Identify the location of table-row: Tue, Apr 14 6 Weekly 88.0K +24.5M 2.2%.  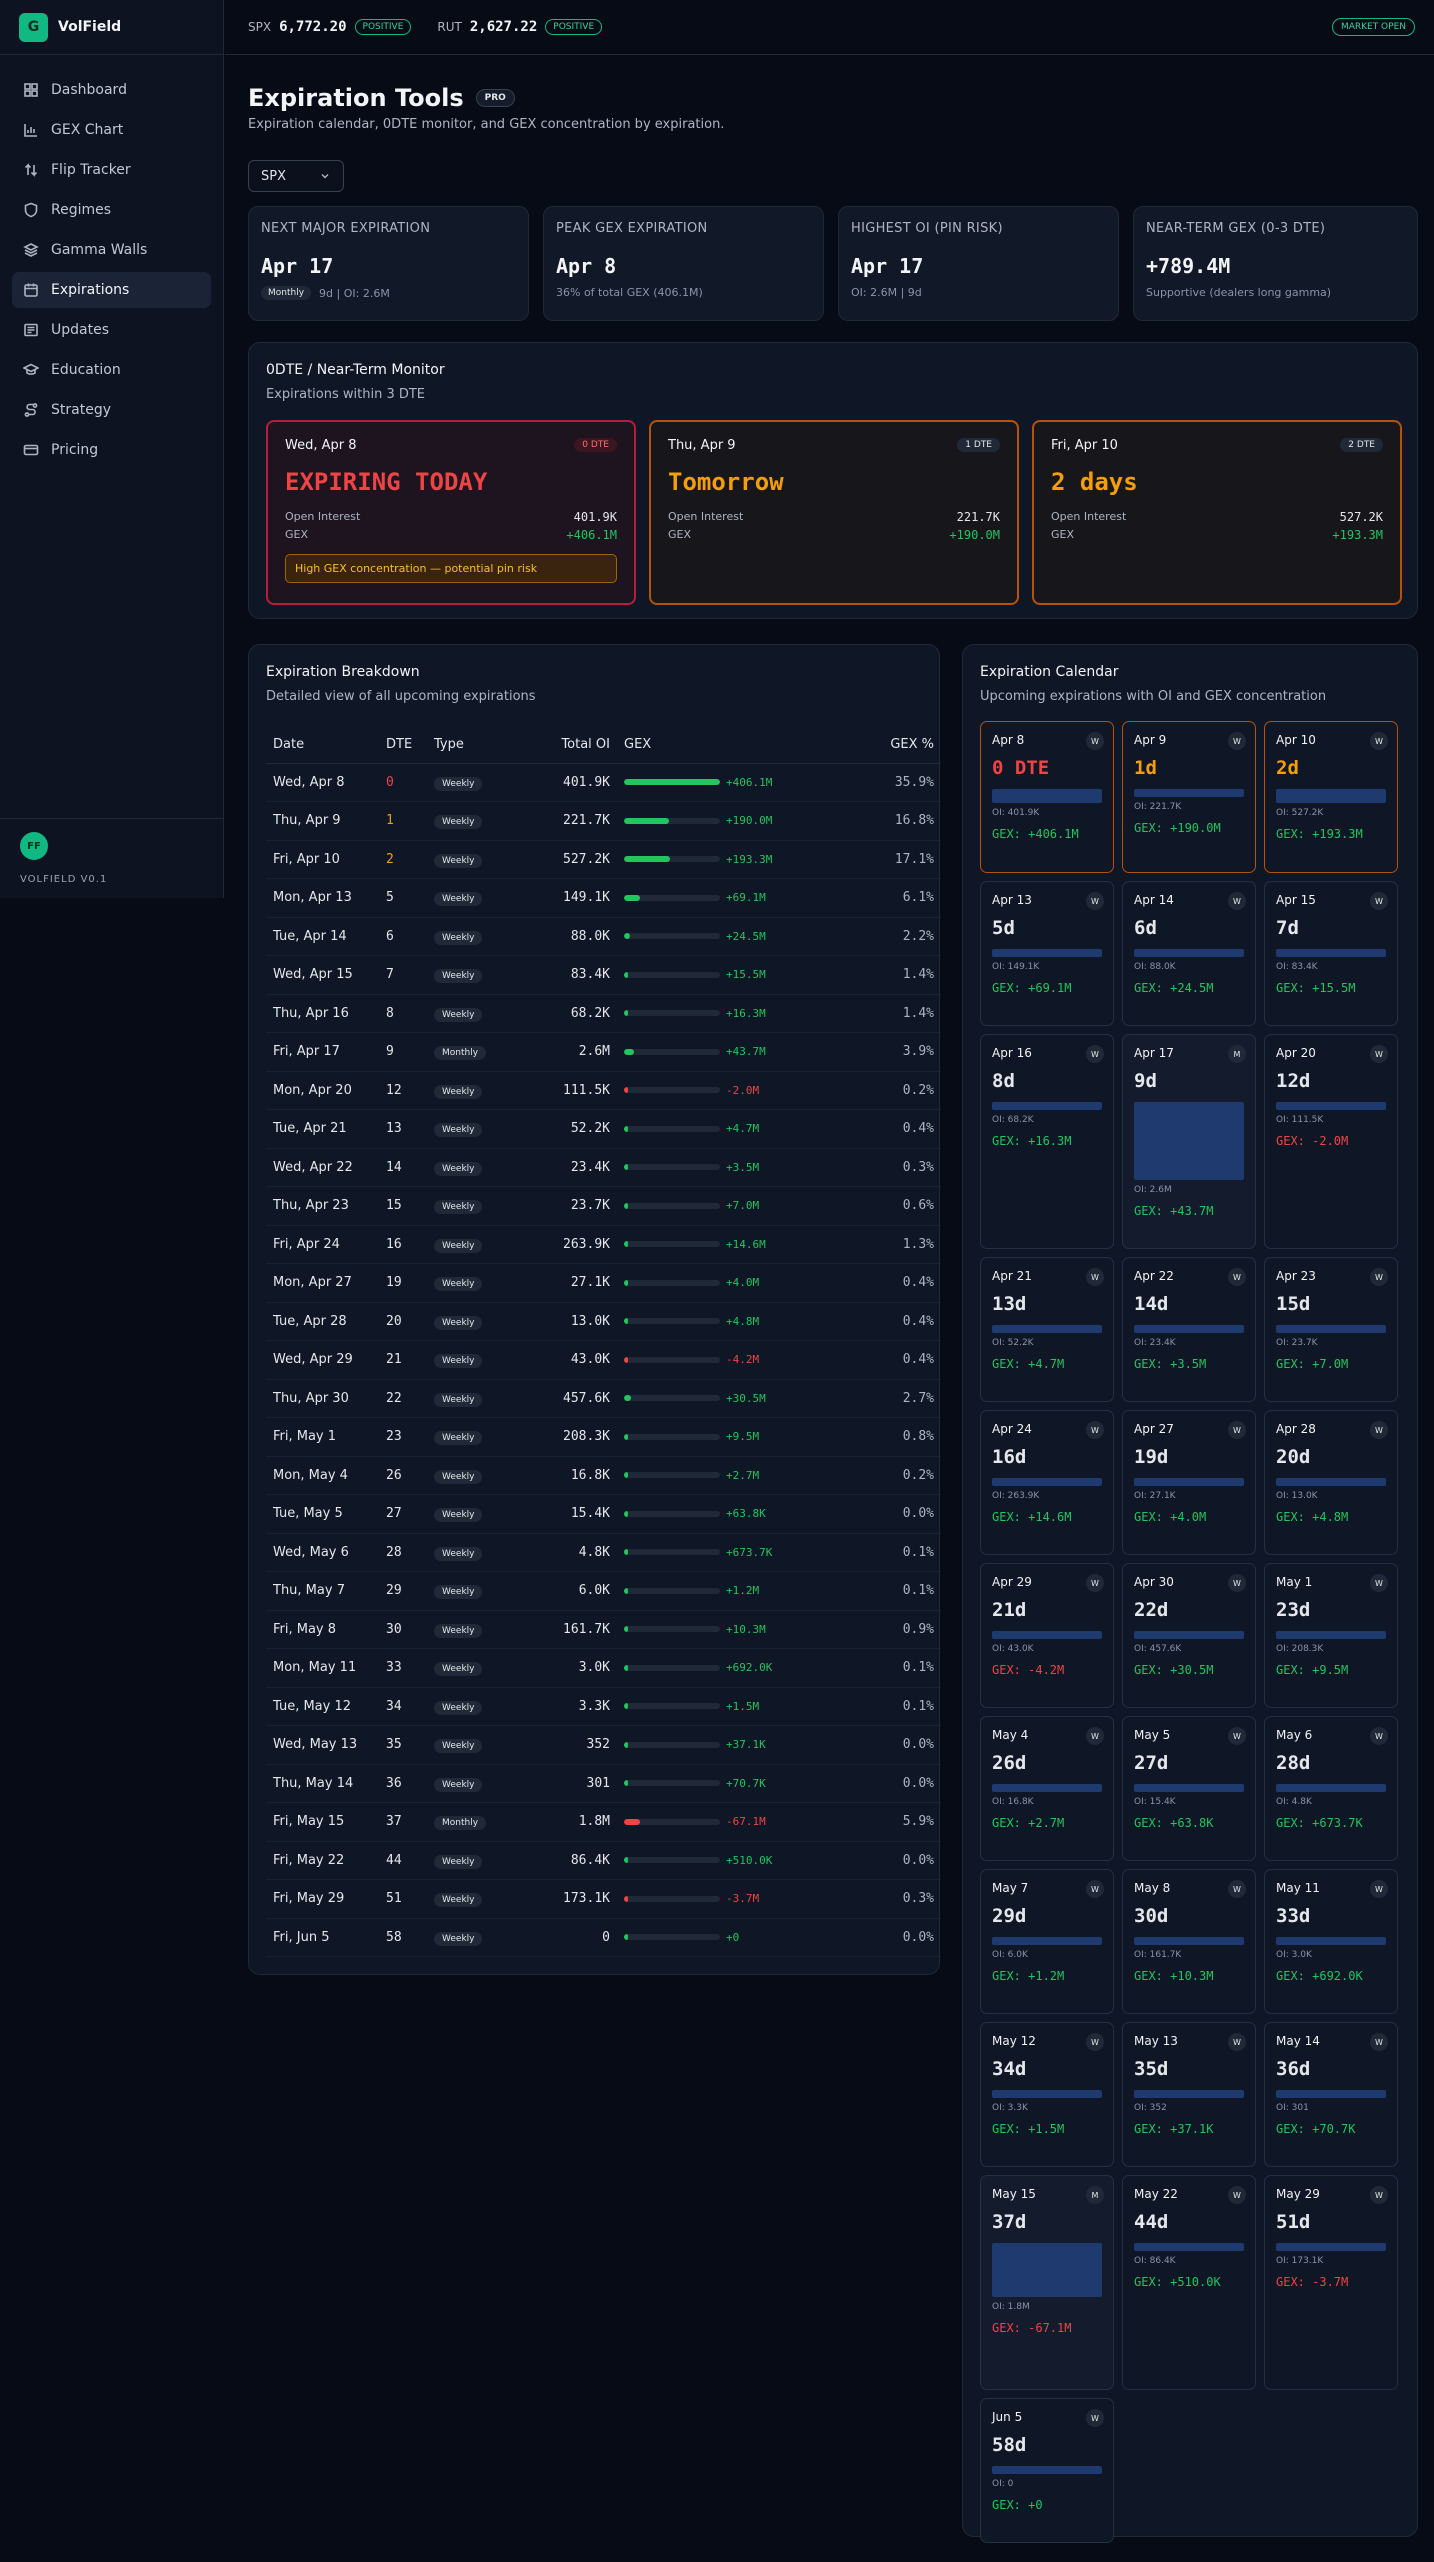
(603, 936).